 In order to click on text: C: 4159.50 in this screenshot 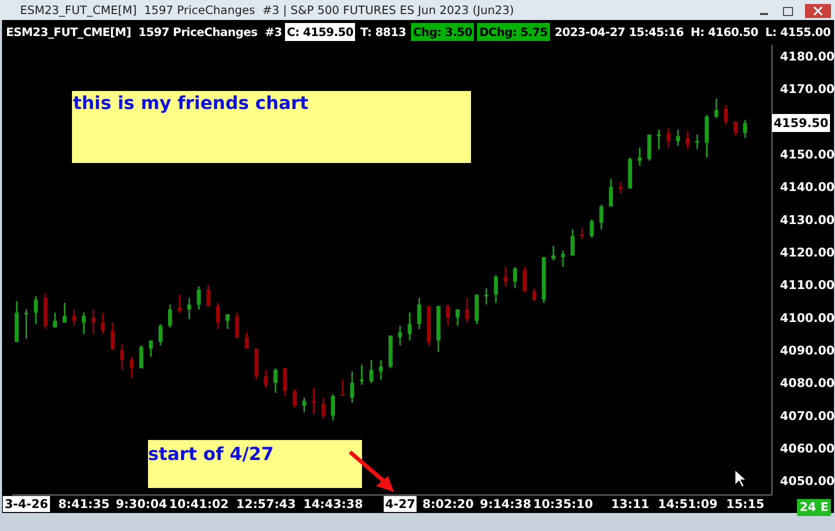, I will do `click(320, 32)`.